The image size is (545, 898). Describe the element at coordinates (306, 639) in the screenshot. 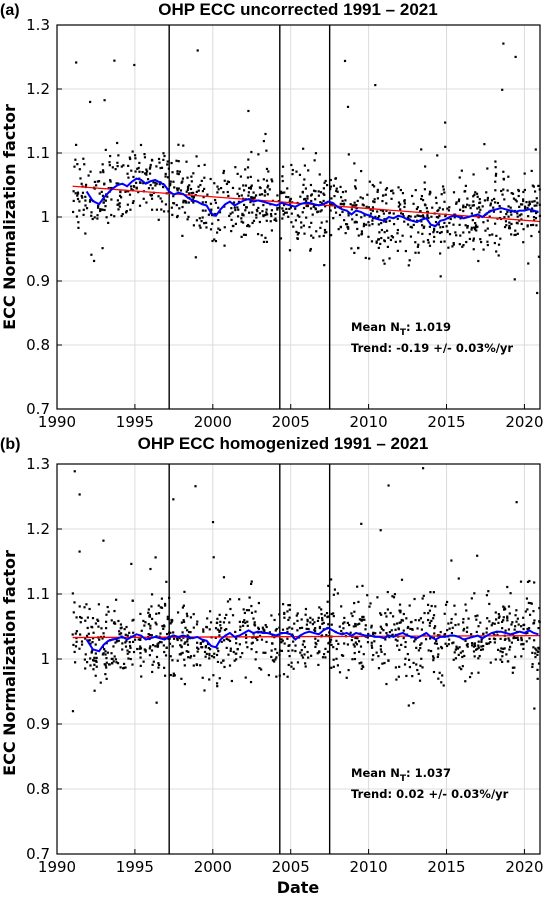

I see `panel-b-fit-lines` at that location.